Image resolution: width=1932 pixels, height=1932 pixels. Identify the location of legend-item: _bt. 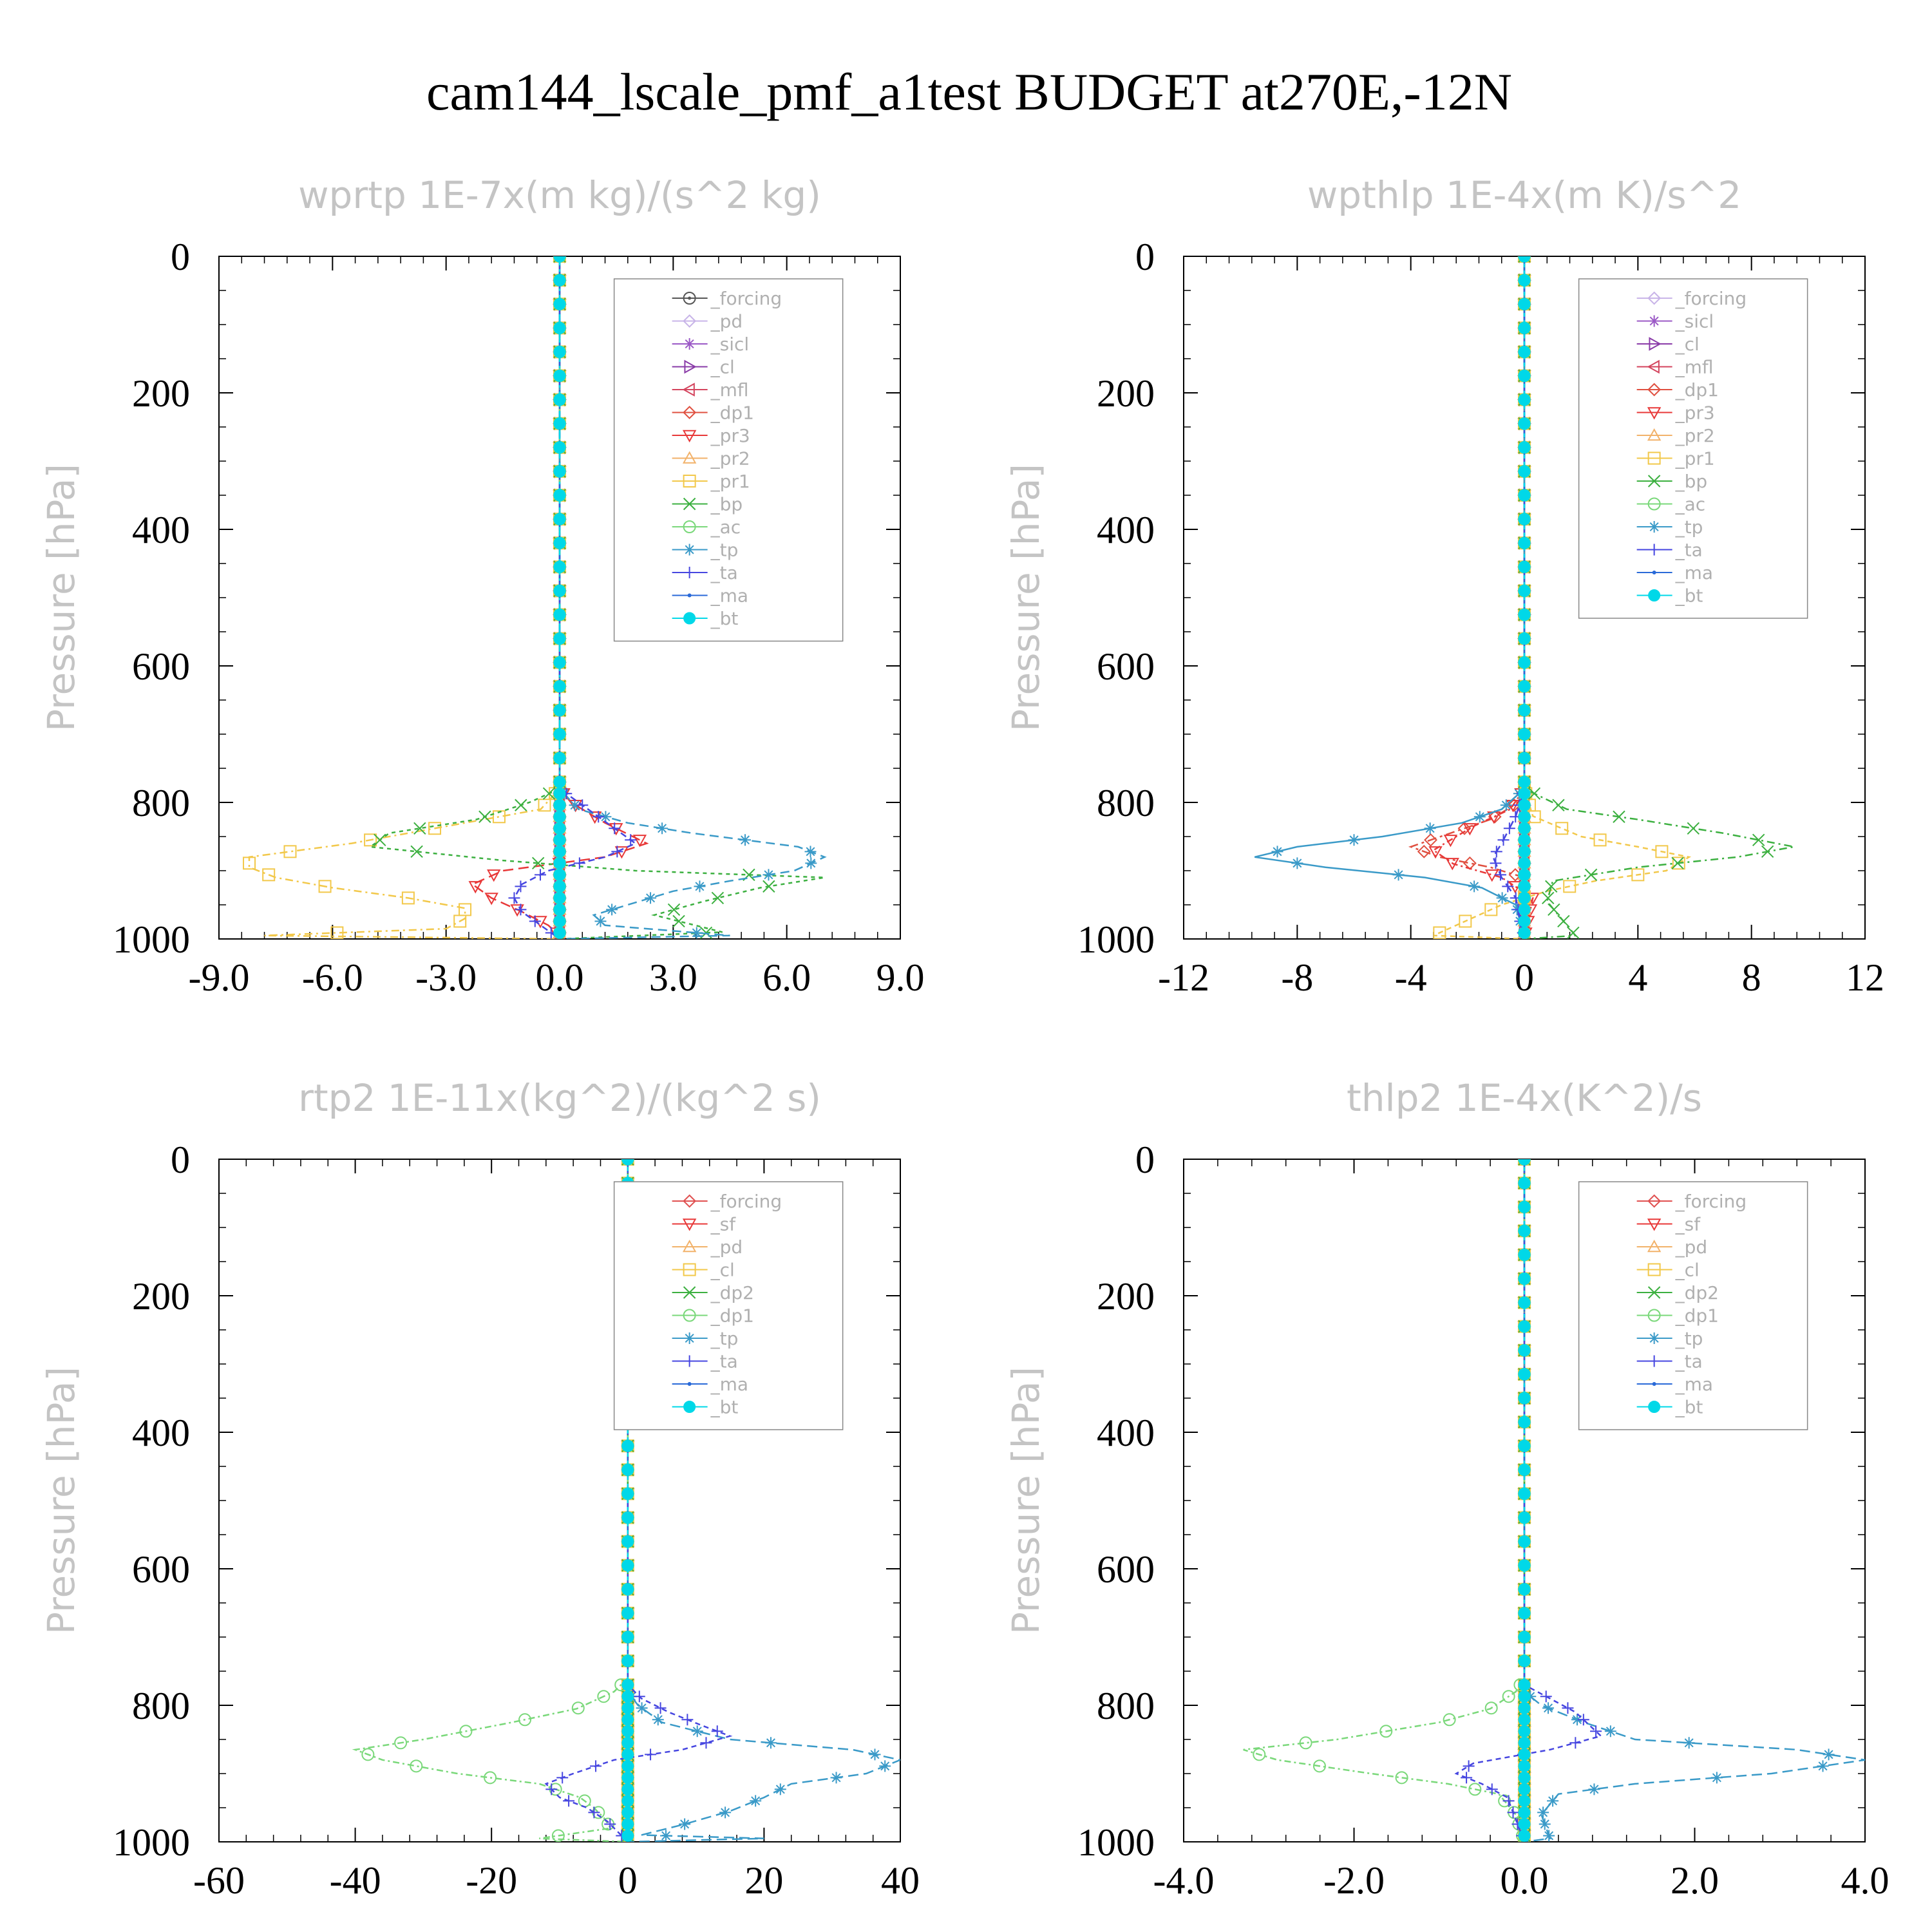
(1669, 596).